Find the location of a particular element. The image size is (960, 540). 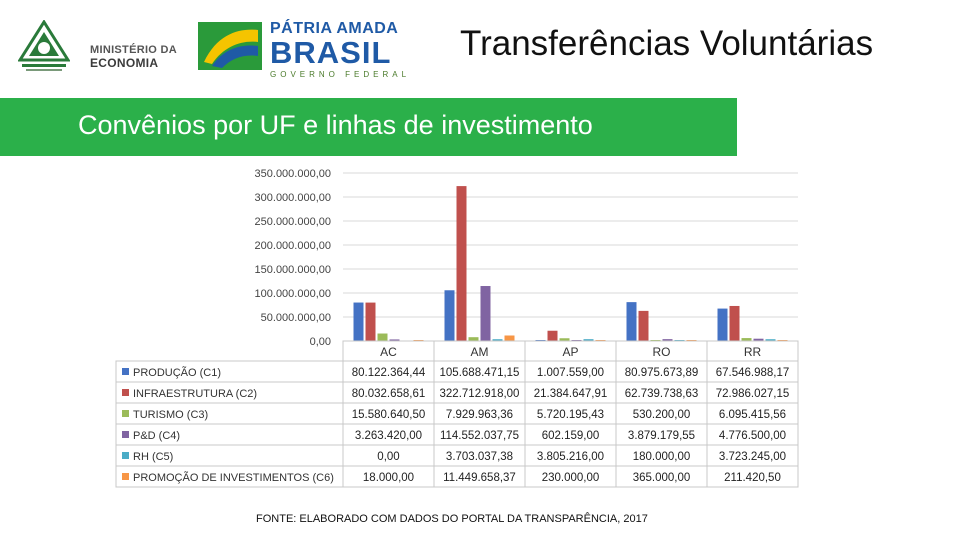

data-label: 365.000,00 is located at coordinates (662, 478).